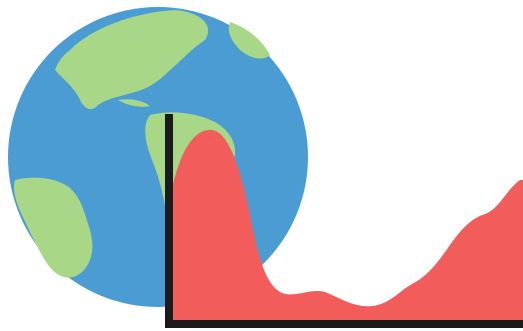  Describe the element at coordinates (53, 227) in the screenshot. I see `land-africa` at that location.